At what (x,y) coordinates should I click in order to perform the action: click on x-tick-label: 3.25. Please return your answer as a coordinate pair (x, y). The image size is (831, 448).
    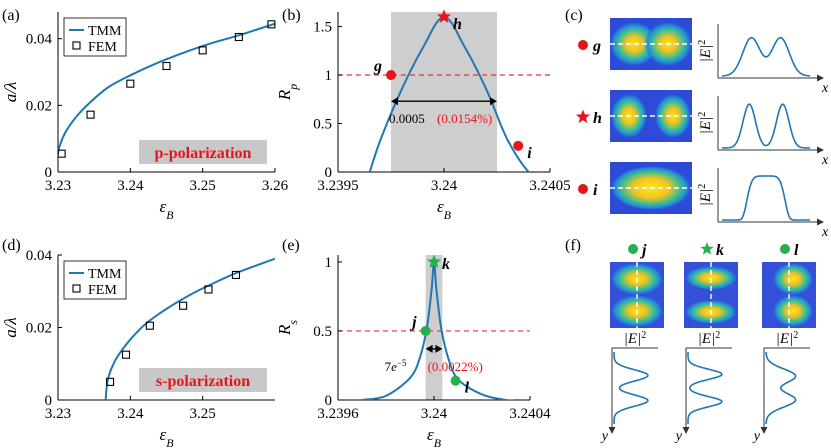
    Looking at the image, I should click on (203, 414).